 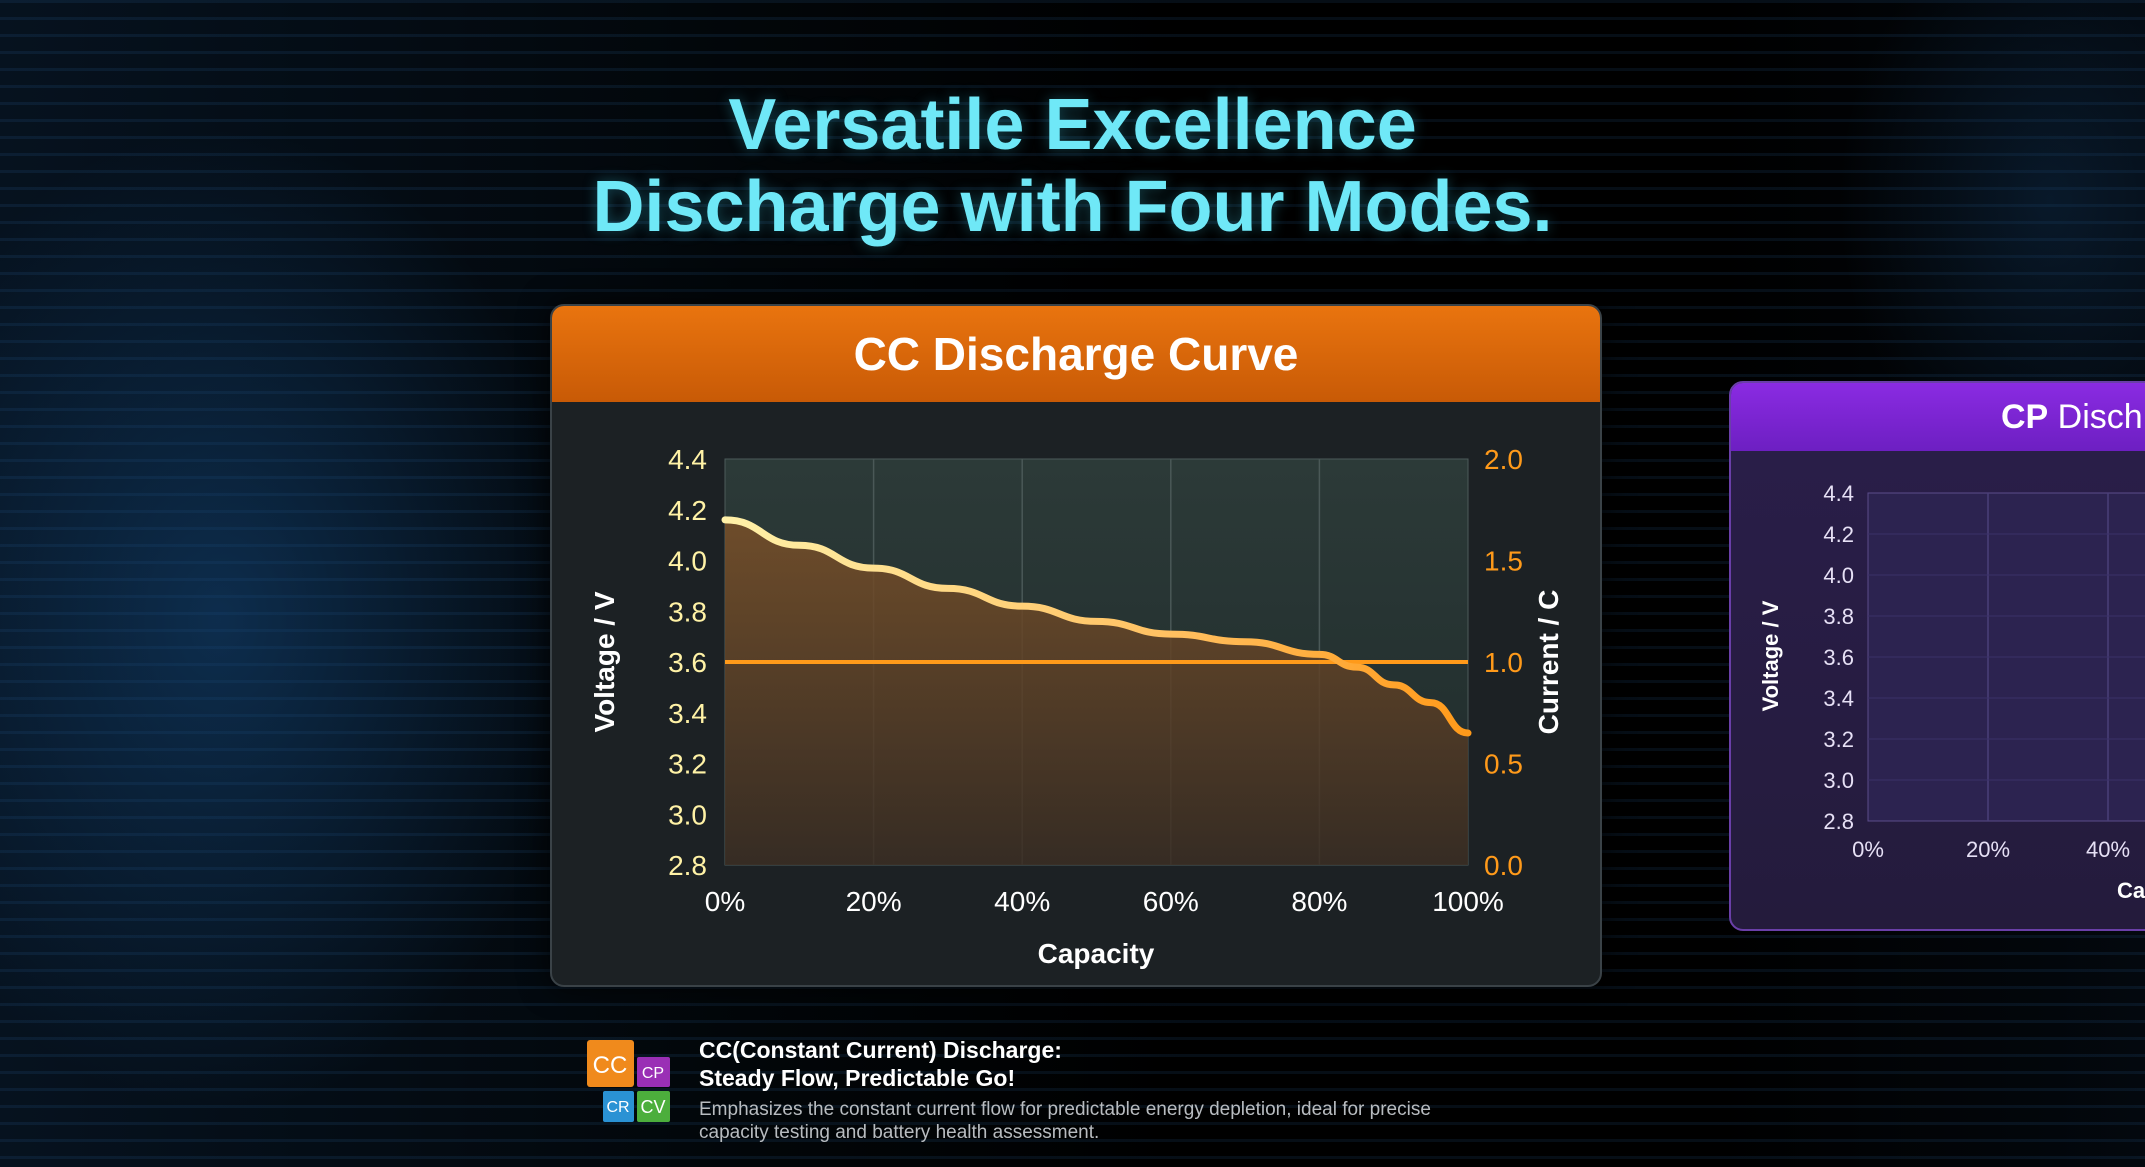 I want to click on cc-y2tick-label: 1.5, so click(x=1503, y=561).